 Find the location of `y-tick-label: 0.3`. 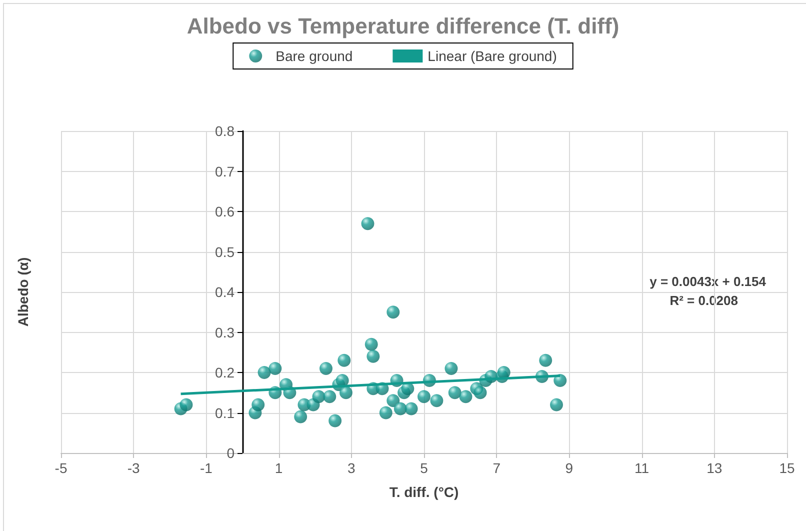

y-tick-label: 0.3 is located at coordinates (225, 332).